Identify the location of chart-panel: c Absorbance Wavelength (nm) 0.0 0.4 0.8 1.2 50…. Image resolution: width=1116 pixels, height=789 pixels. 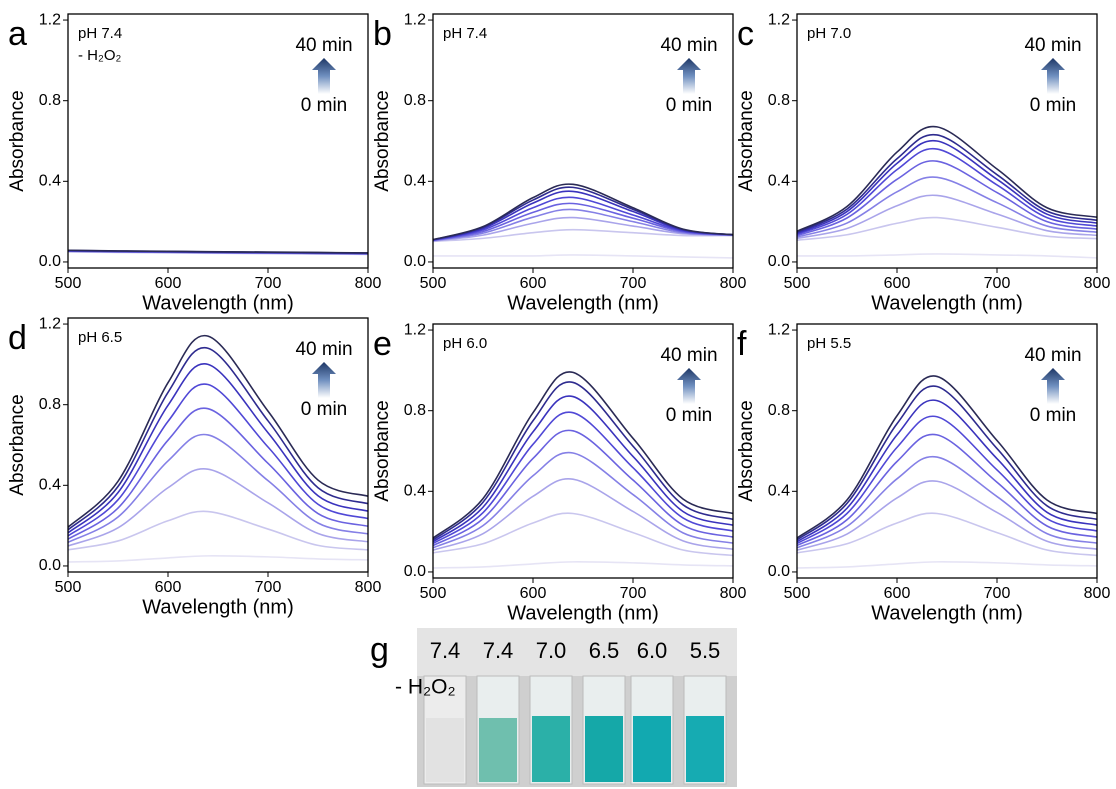
(923, 162).